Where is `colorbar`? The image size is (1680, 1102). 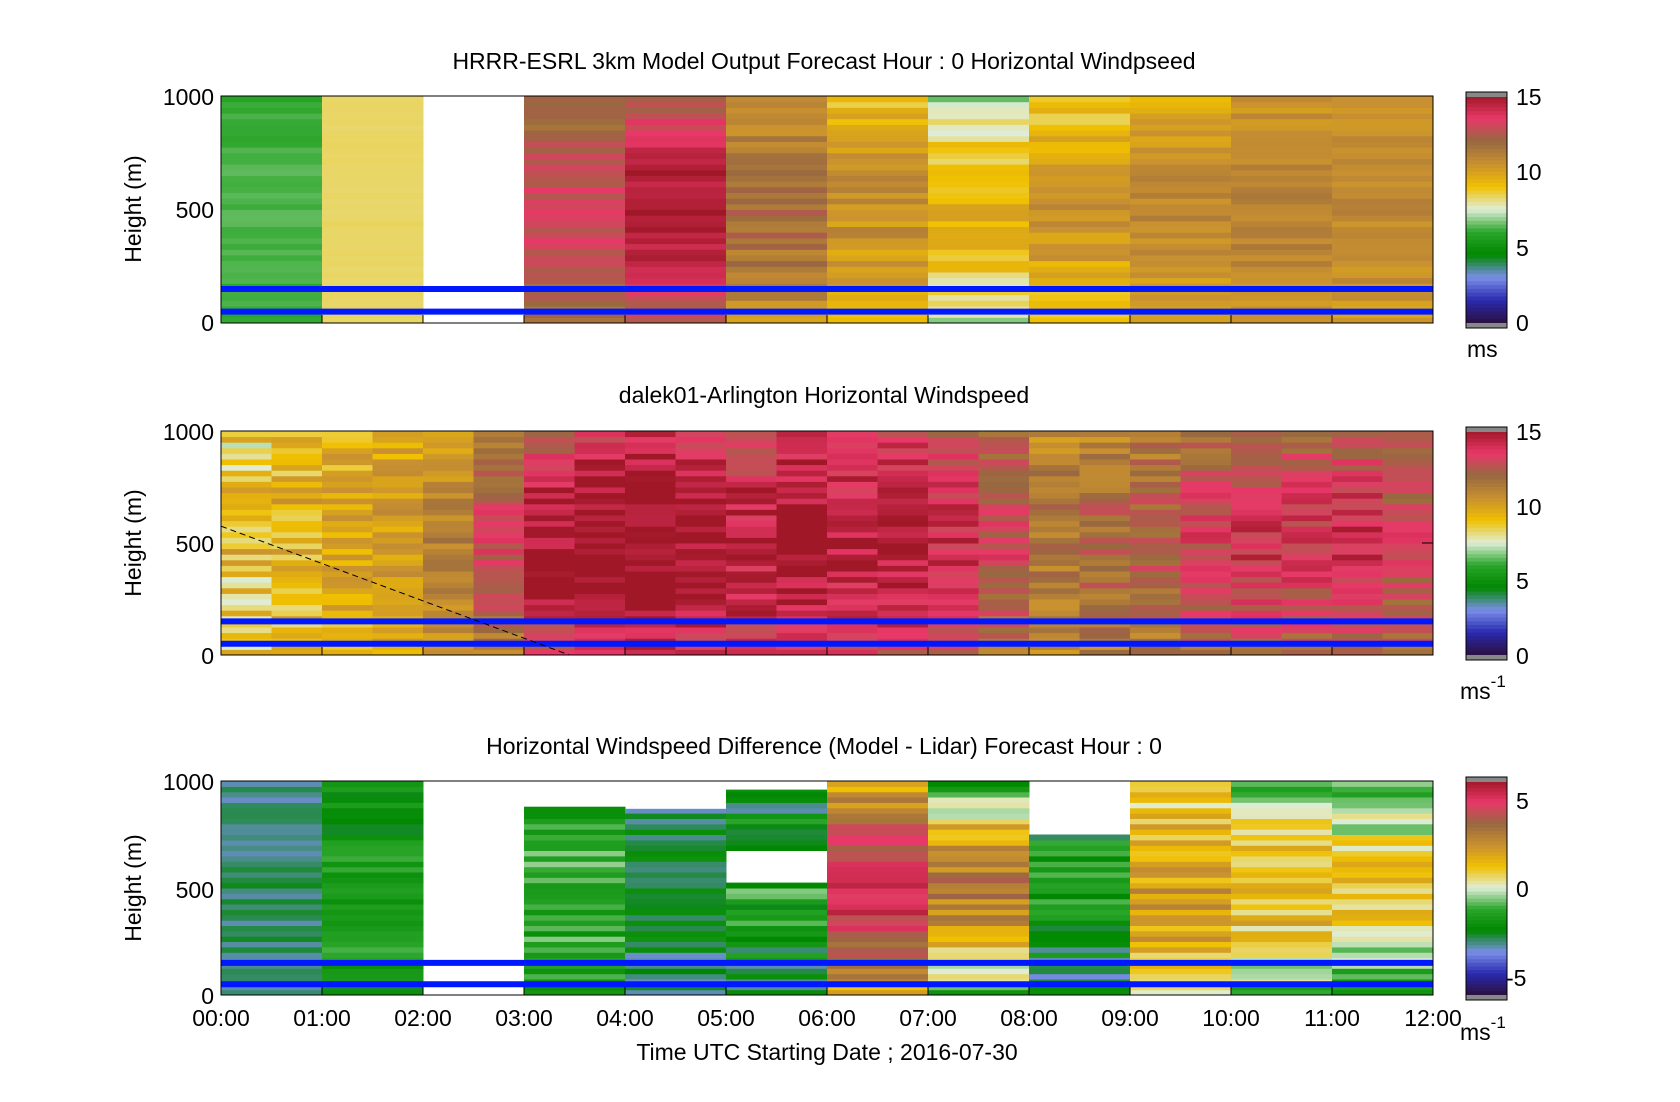
colorbar is located at coordinates (1486, 210).